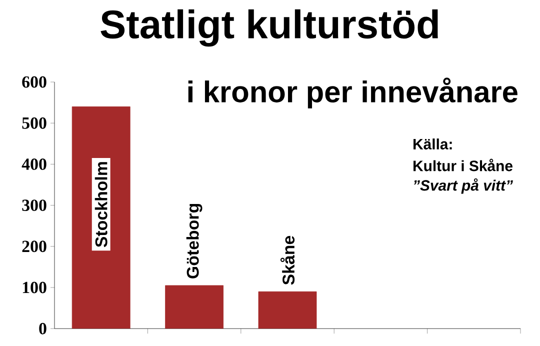  Describe the element at coordinates (433, 144) in the screenshot. I see `annotation: Källa:` at that location.